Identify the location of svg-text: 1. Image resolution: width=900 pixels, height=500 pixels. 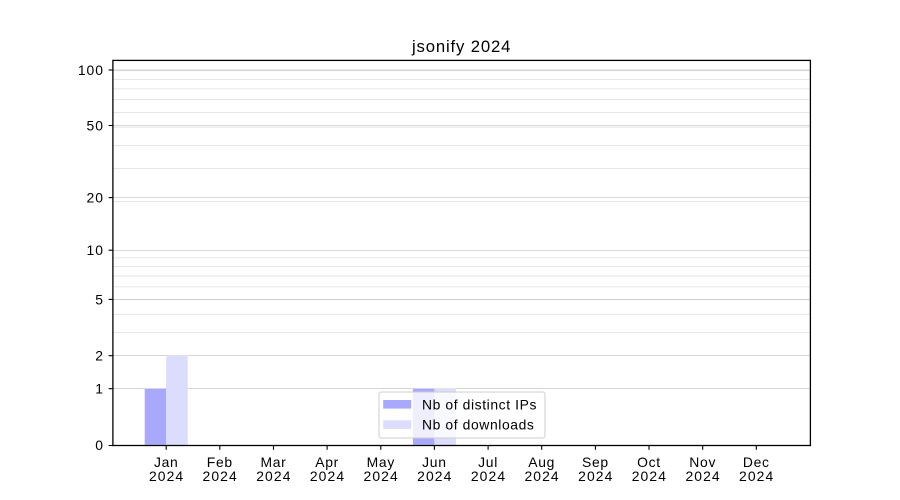
(99, 389).